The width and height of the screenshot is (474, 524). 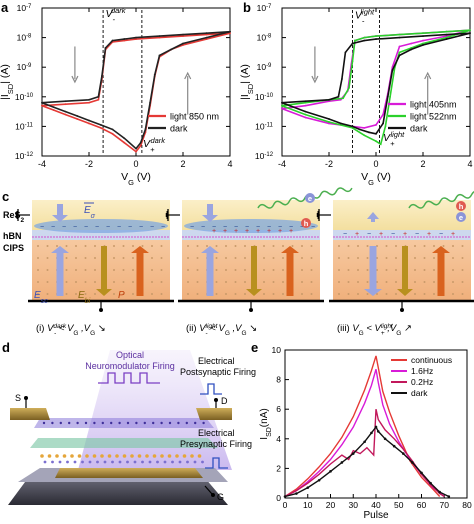 What do you see at coordinates (18, 398) in the screenshot?
I see `terminal-s-label: S` at bounding box center [18, 398].